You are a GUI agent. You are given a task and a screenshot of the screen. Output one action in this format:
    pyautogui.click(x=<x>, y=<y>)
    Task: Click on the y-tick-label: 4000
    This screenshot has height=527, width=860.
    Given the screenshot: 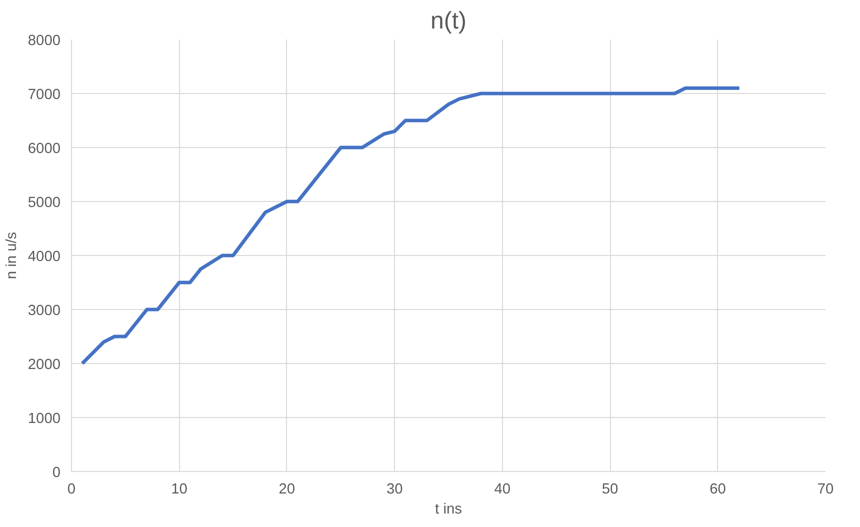 What is the action you would take?
    pyautogui.click(x=44, y=257)
    